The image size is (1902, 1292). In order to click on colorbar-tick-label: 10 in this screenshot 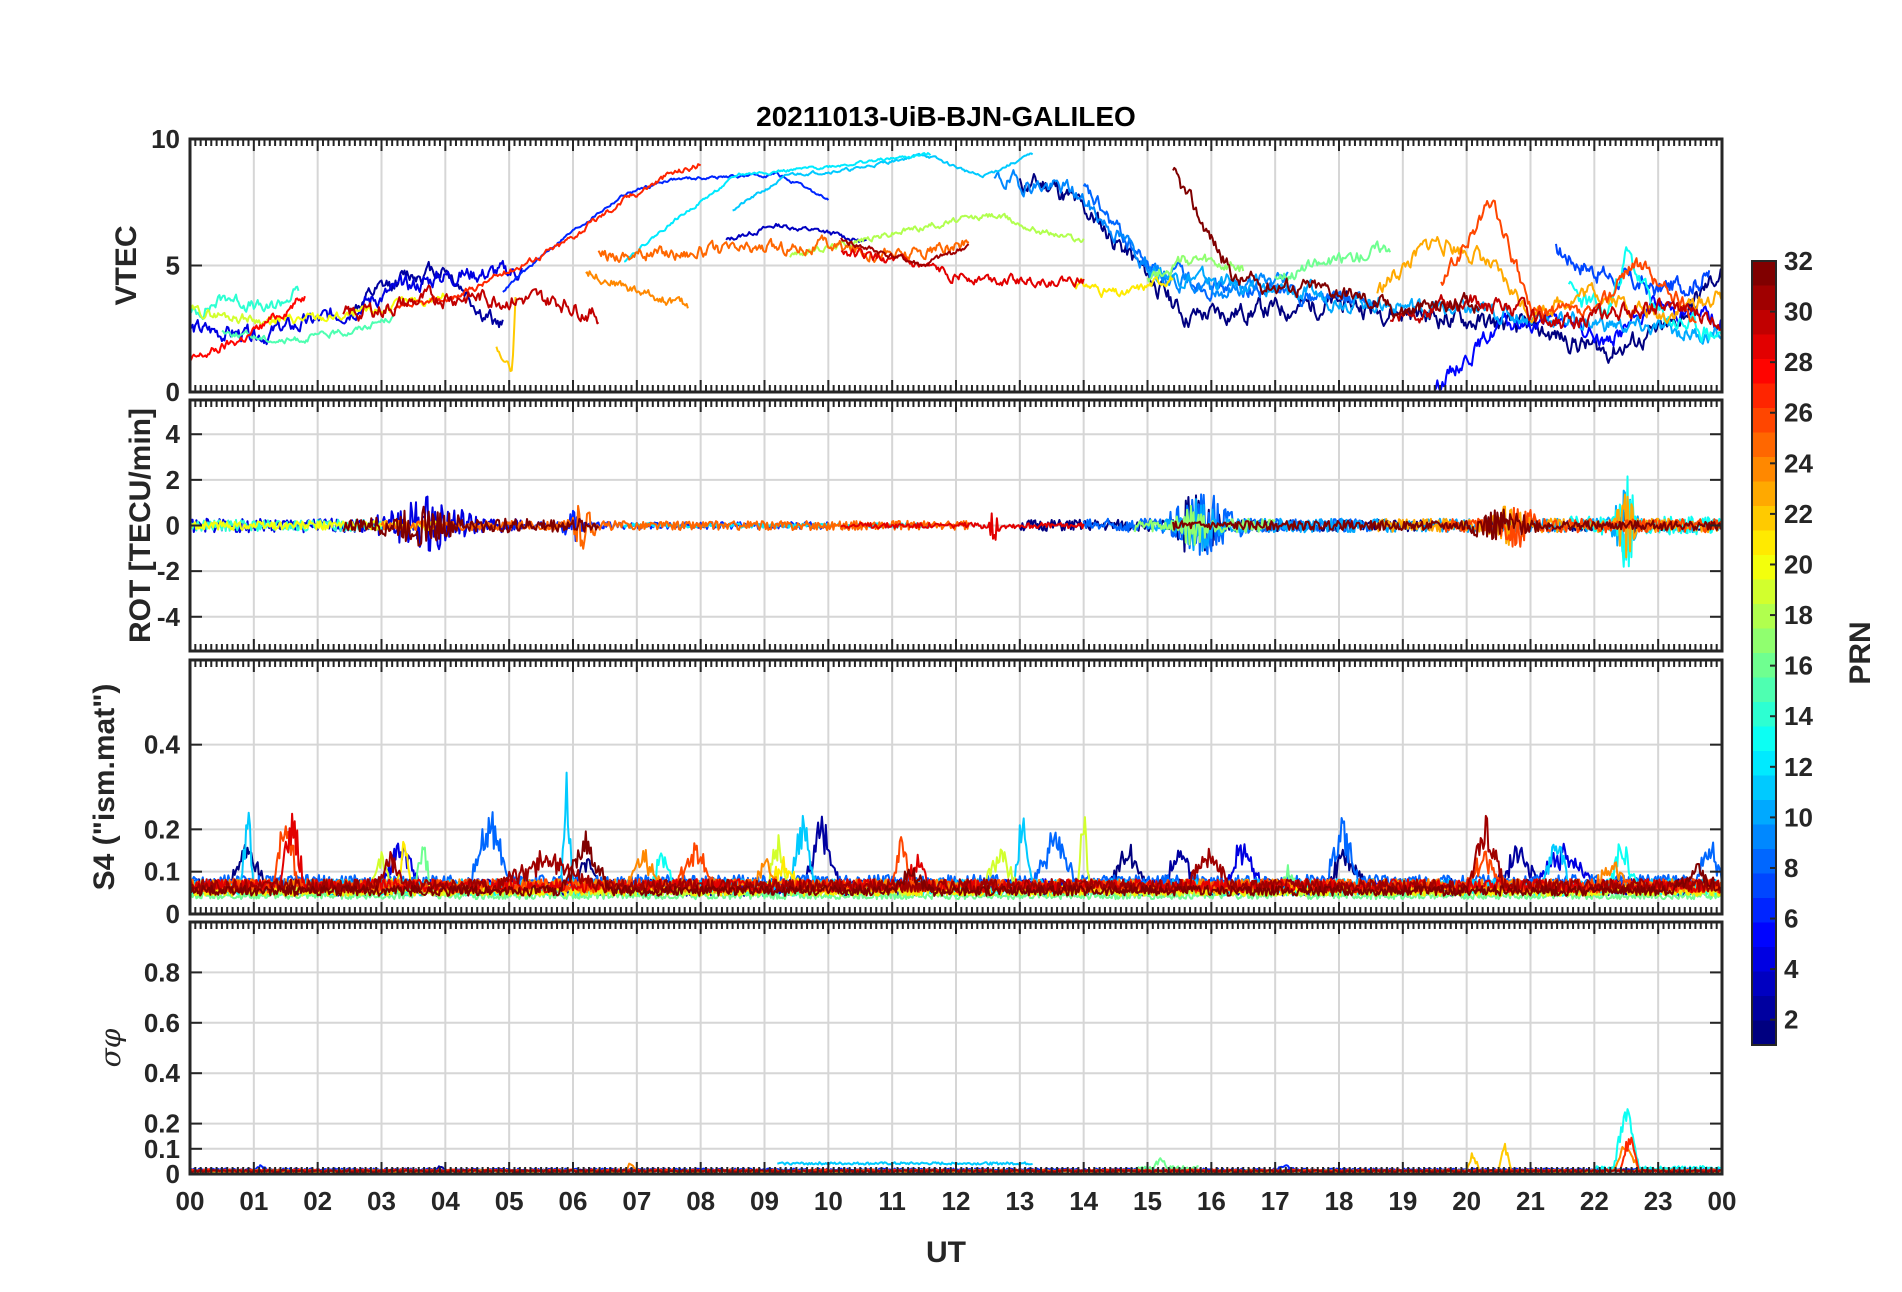, I will do `click(1798, 817)`.